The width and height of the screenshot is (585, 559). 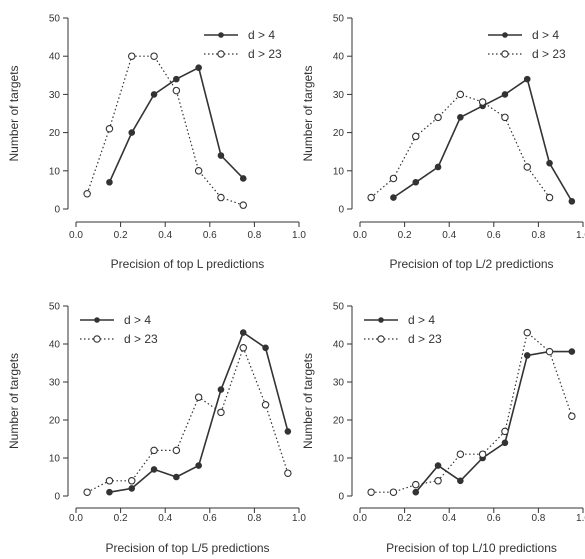 What do you see at coordinates (14, 113) in the screenshot?
I see `y-axis-title: Number of targets` at bounding box center [14, 113].